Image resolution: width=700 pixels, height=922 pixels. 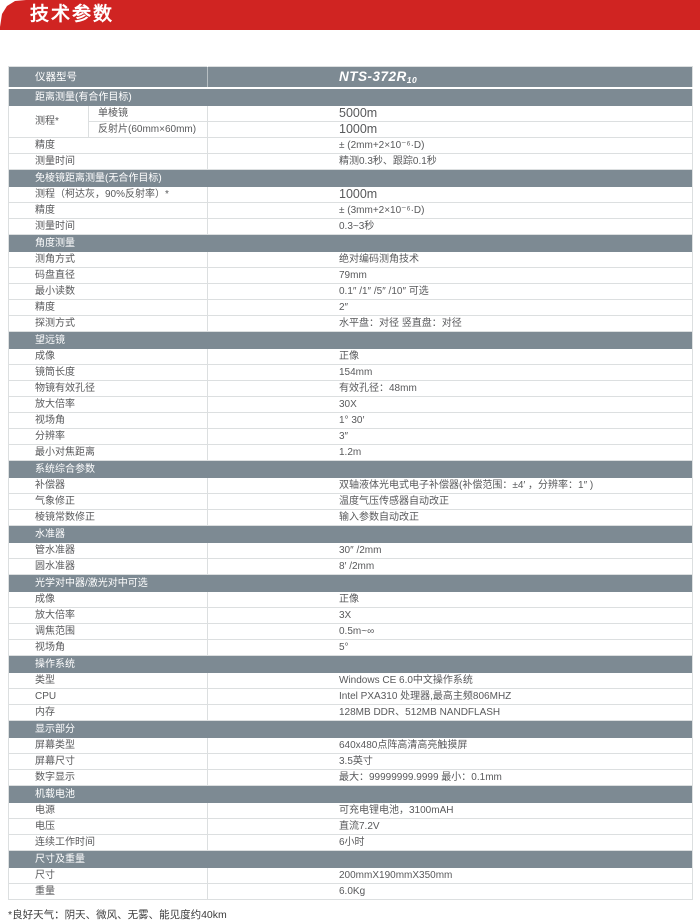 What do you see at coordinates (108, 761) in the screenshot?
I see `row-label: 屏幕尺寸` at bounding box center [108, 761].